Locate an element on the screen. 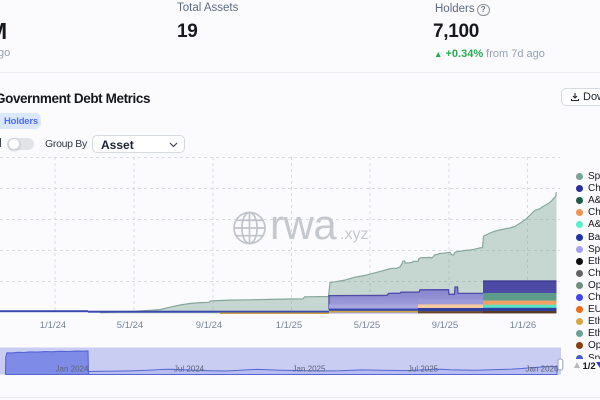 This screenshot has width=600, height=400. svg-text: .xyz is located at coordinates (354, 234).